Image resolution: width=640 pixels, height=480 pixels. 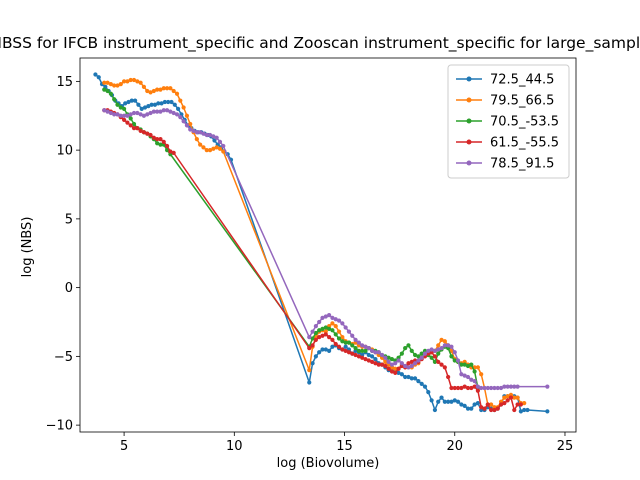 I want to click on legend-swatch-marker, so click(x=469, y=121).